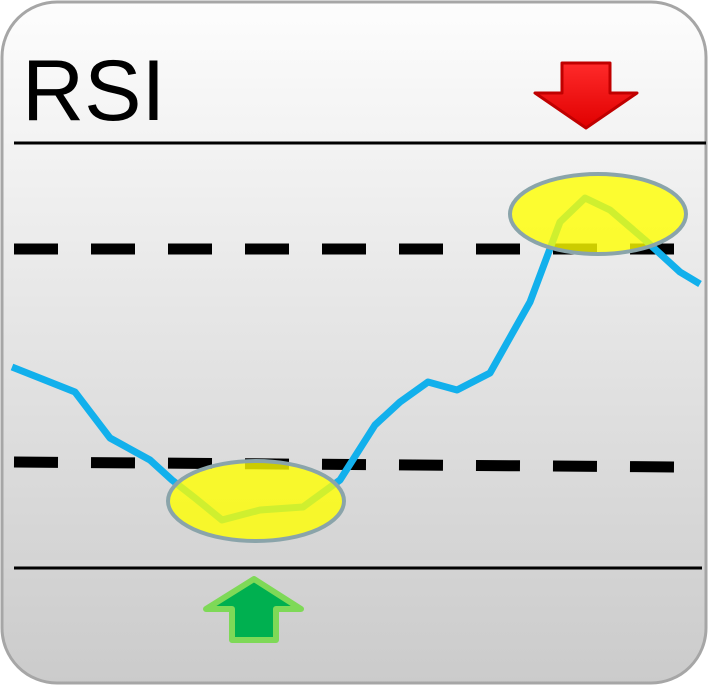 This screenshot has height=685, width=708. I want to click on sell-signal-arrow-down-icon, so click(586, 95).